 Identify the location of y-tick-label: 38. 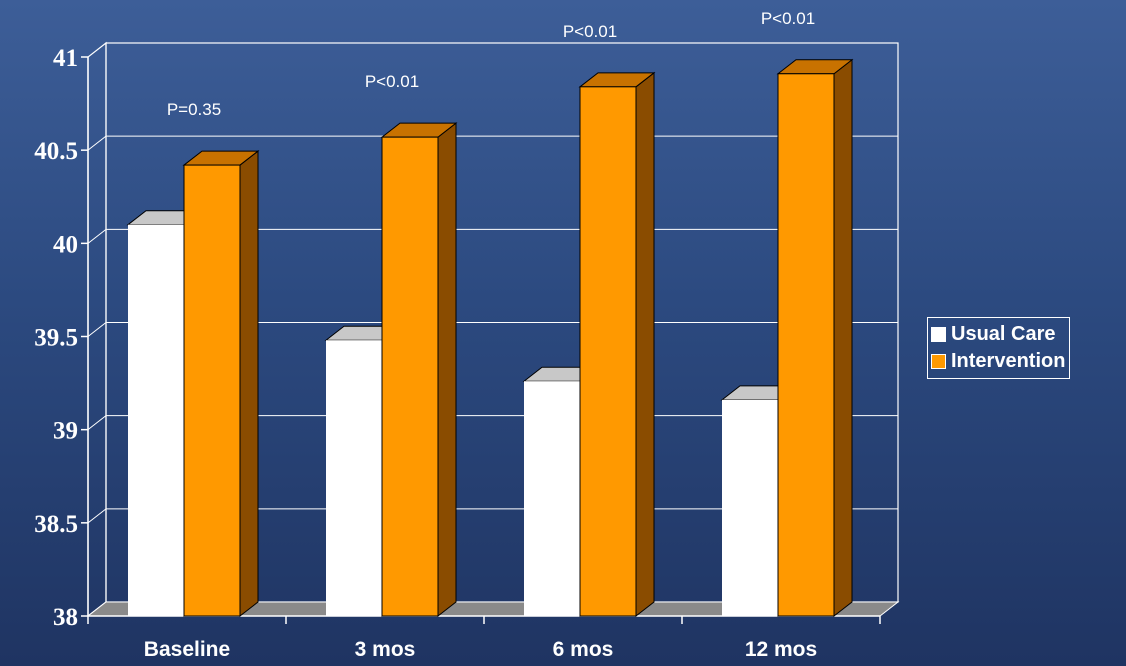
(65, 617).